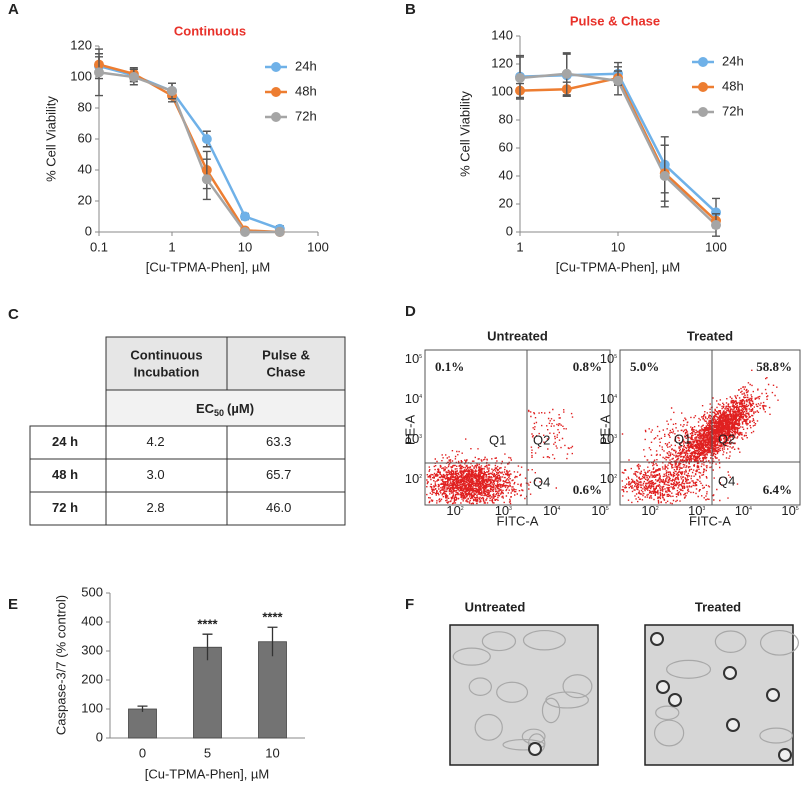 This screenshot has width=810, height=790. I want to click on y-tick-label: 103, so click(413, 438).